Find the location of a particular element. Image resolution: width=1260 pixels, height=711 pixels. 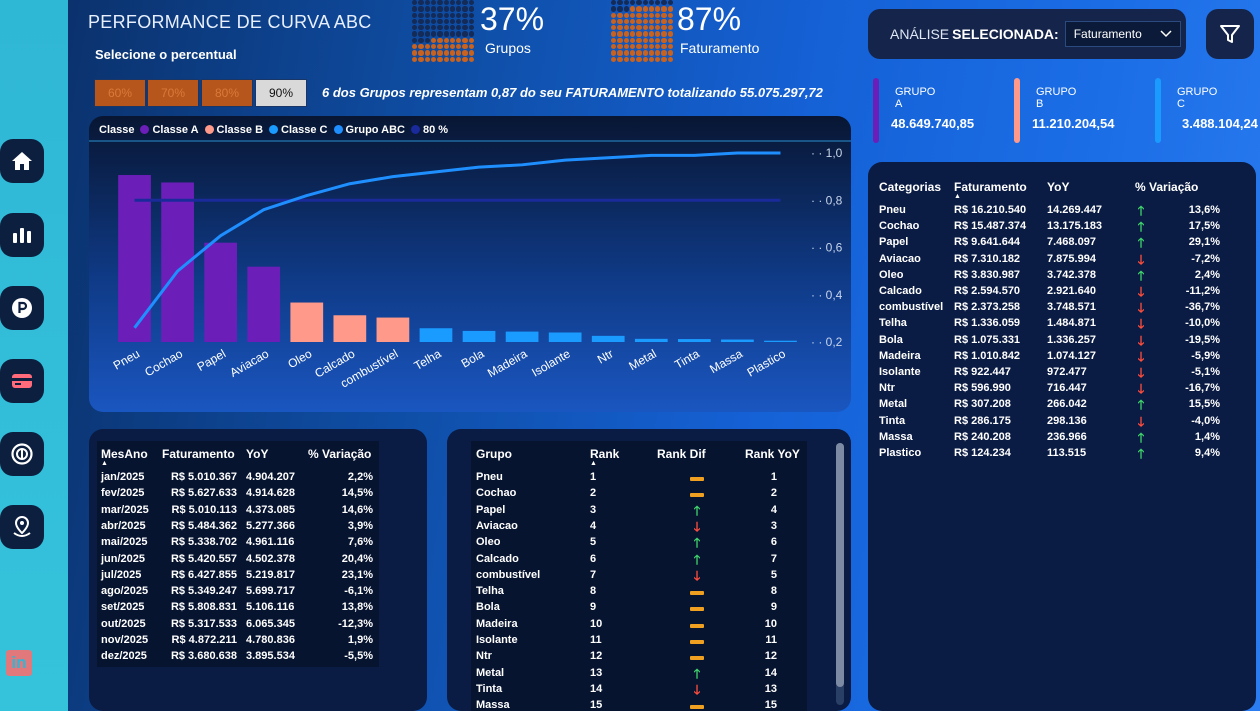

categories-table-header: Categorias is located at coordinates (910, 187).